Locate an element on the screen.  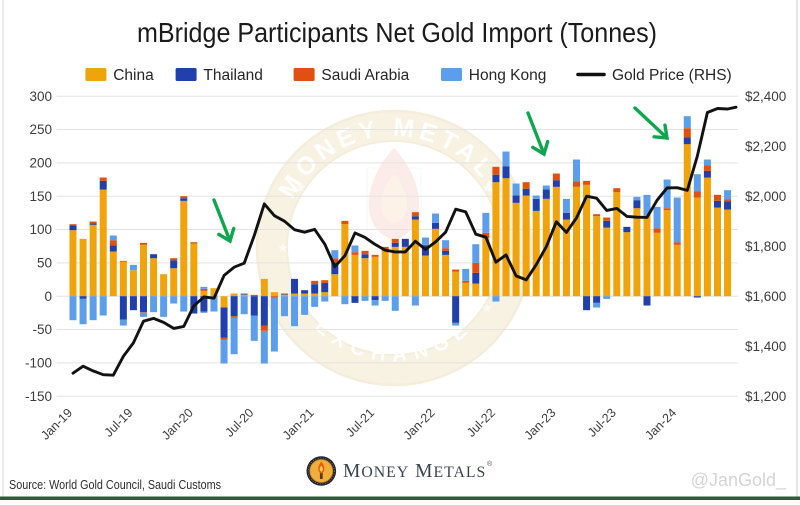
svg-text: $2,200 is located at coordinates (765, 146).